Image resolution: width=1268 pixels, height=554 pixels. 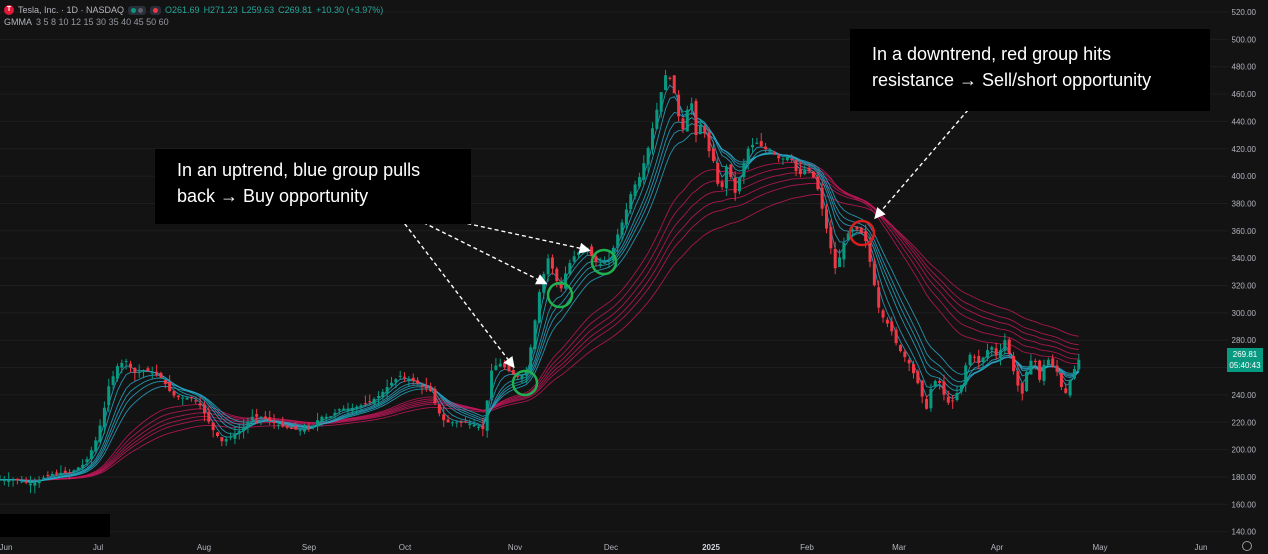 I want to click on ohlc-close: C269.81, so click(x=295, y=10).